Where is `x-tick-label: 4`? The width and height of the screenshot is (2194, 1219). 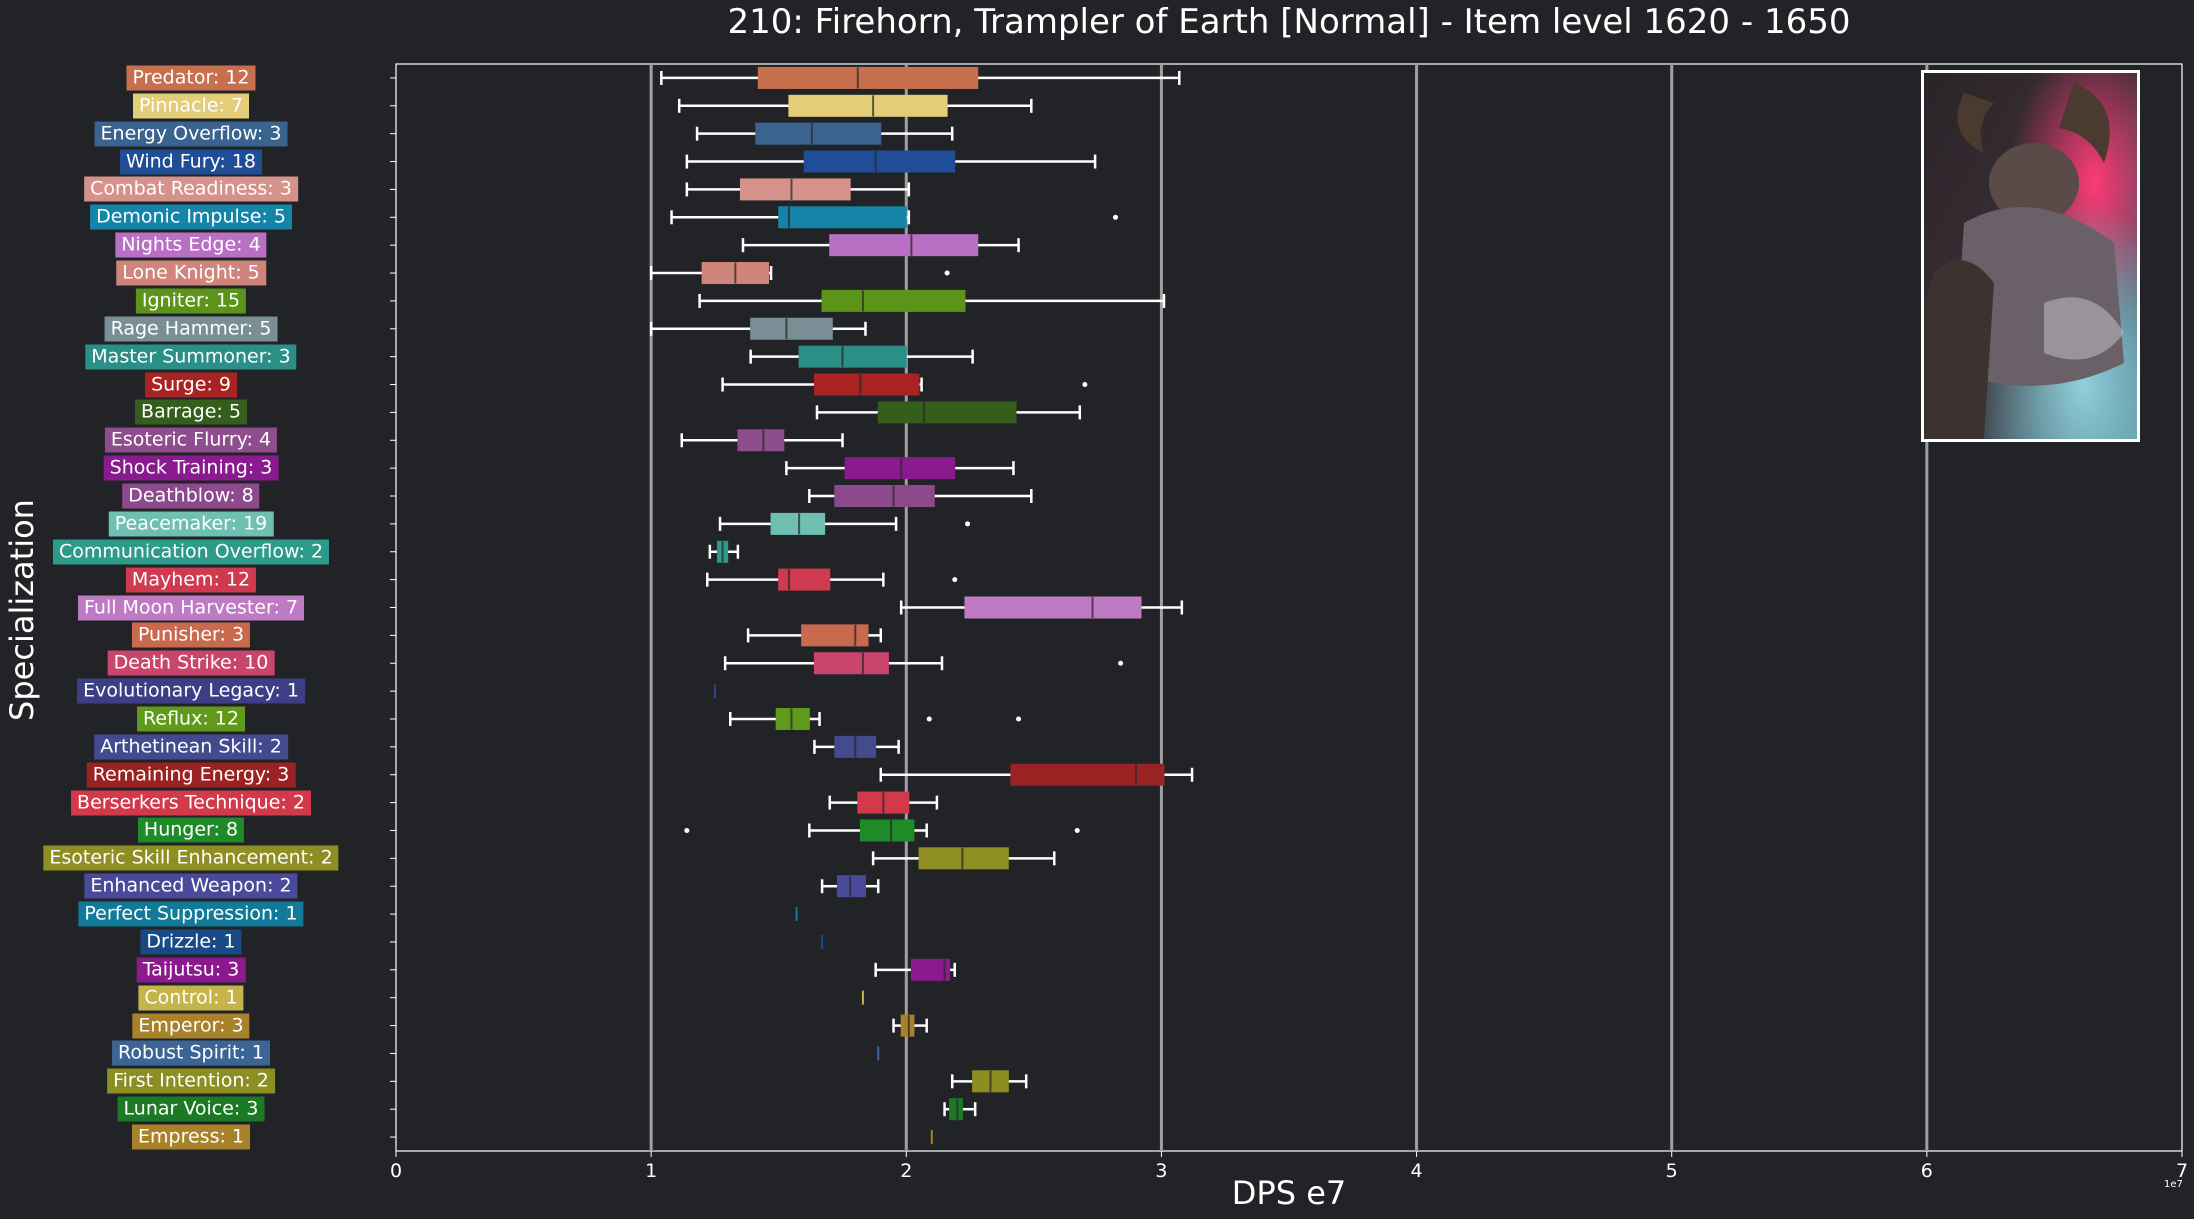
x-tick-label: 4 is located at coordinates (1417, 1171).